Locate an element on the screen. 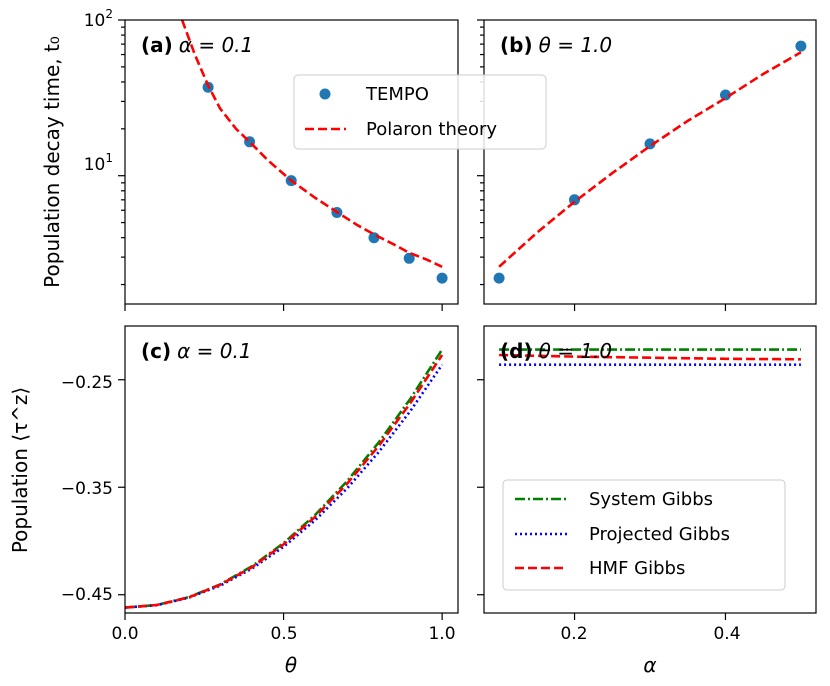  panel-a-plot is located at coordinates (314, 152).